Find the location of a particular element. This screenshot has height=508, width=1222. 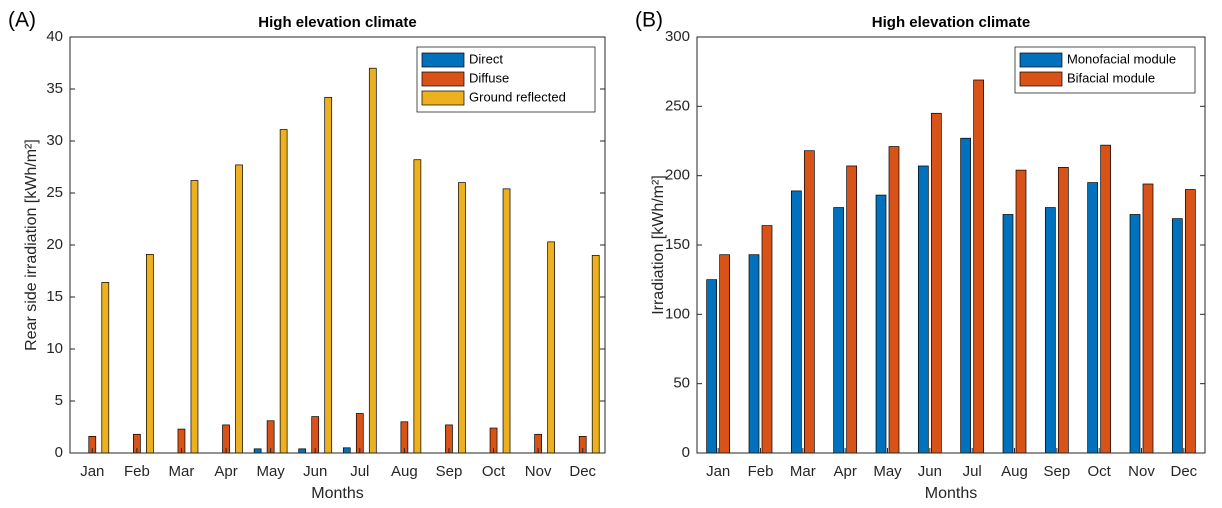

y-tick-label: 15 is located at coordinates (54, 296).